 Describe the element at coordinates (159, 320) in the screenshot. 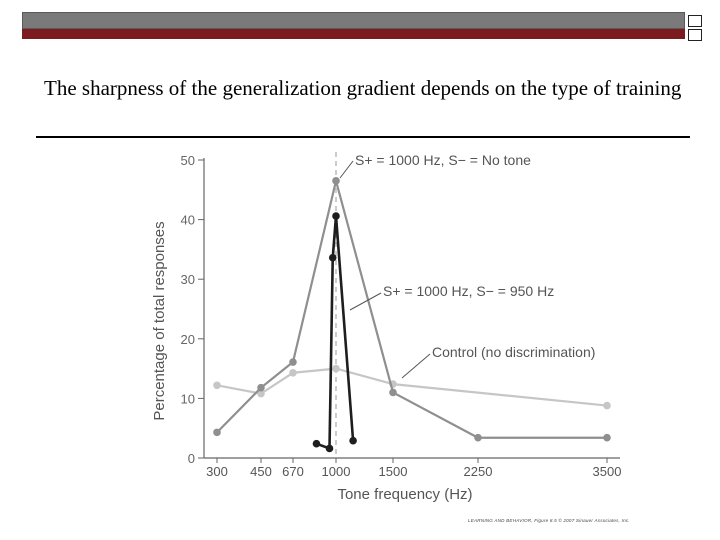

I see `y-axis-title: Percentage of total responses` at that location.